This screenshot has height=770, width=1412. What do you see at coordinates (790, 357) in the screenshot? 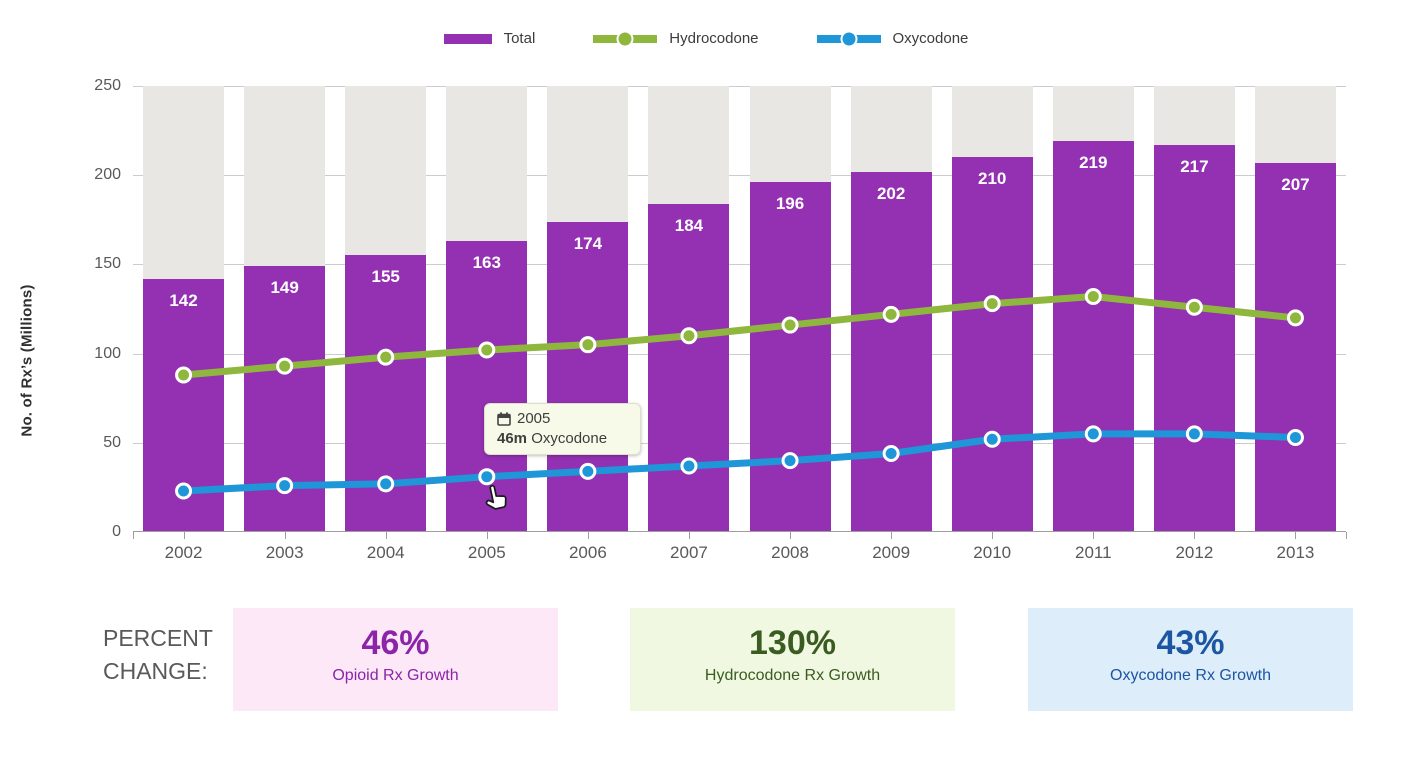
I see `total-bar-2008: 196` at bounding box center [790, 357].